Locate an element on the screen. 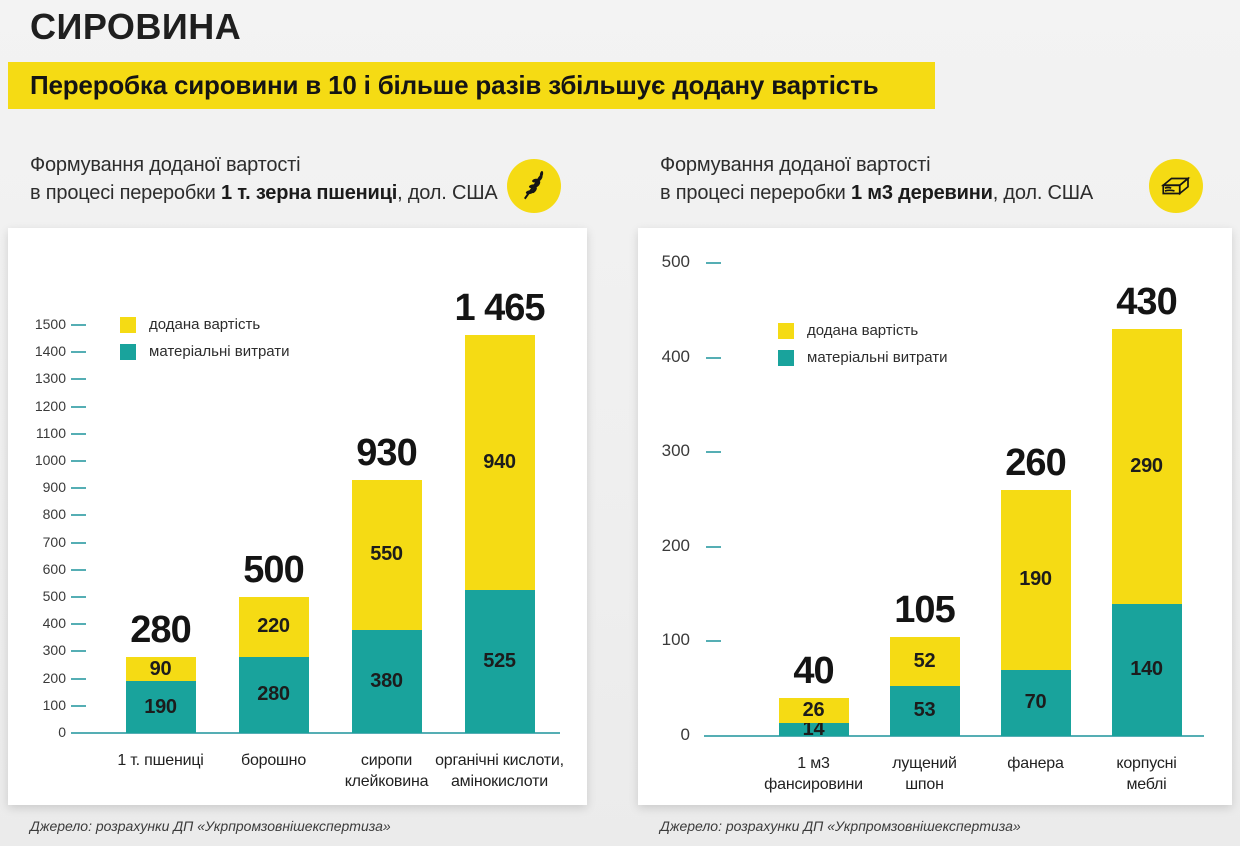 This screenshot has height=846, width=1240. subtitle-bold: 1 т. зерна пшениці is located at coordinates (309, 193).